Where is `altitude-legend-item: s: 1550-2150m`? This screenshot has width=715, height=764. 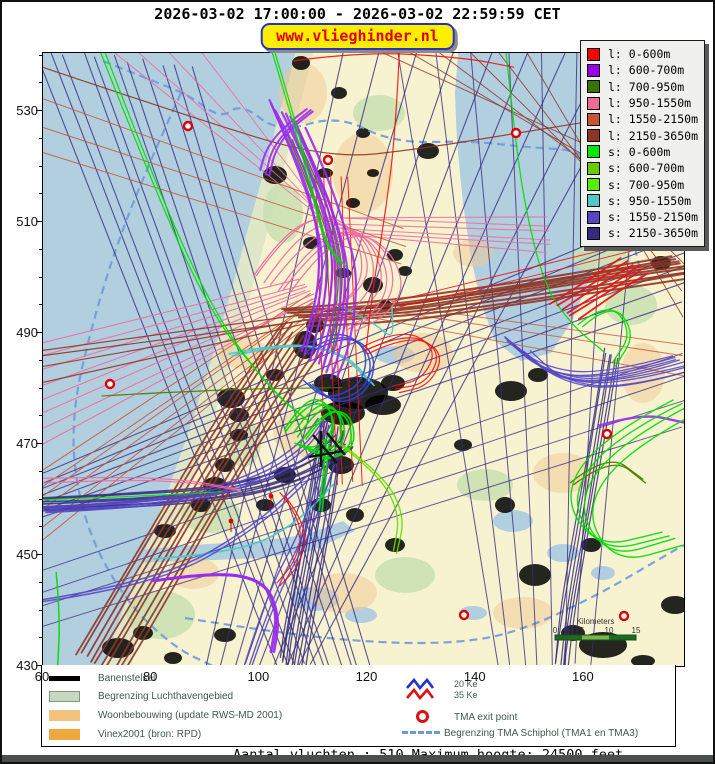
altitude-legend-item: s: 1550-2150m is located at coordinates (645, 217).